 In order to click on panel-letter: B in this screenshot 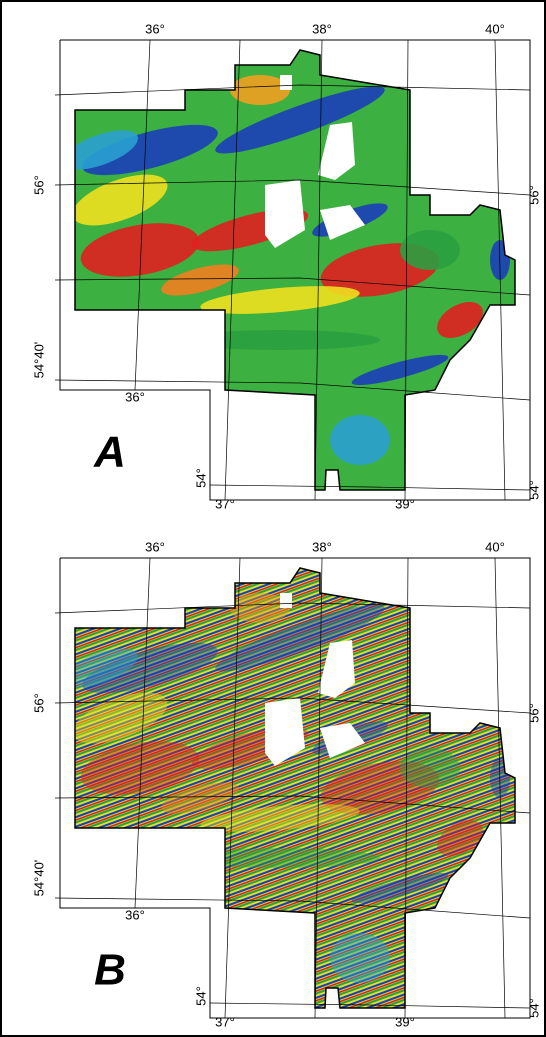, I will do `click(110, 970)`.